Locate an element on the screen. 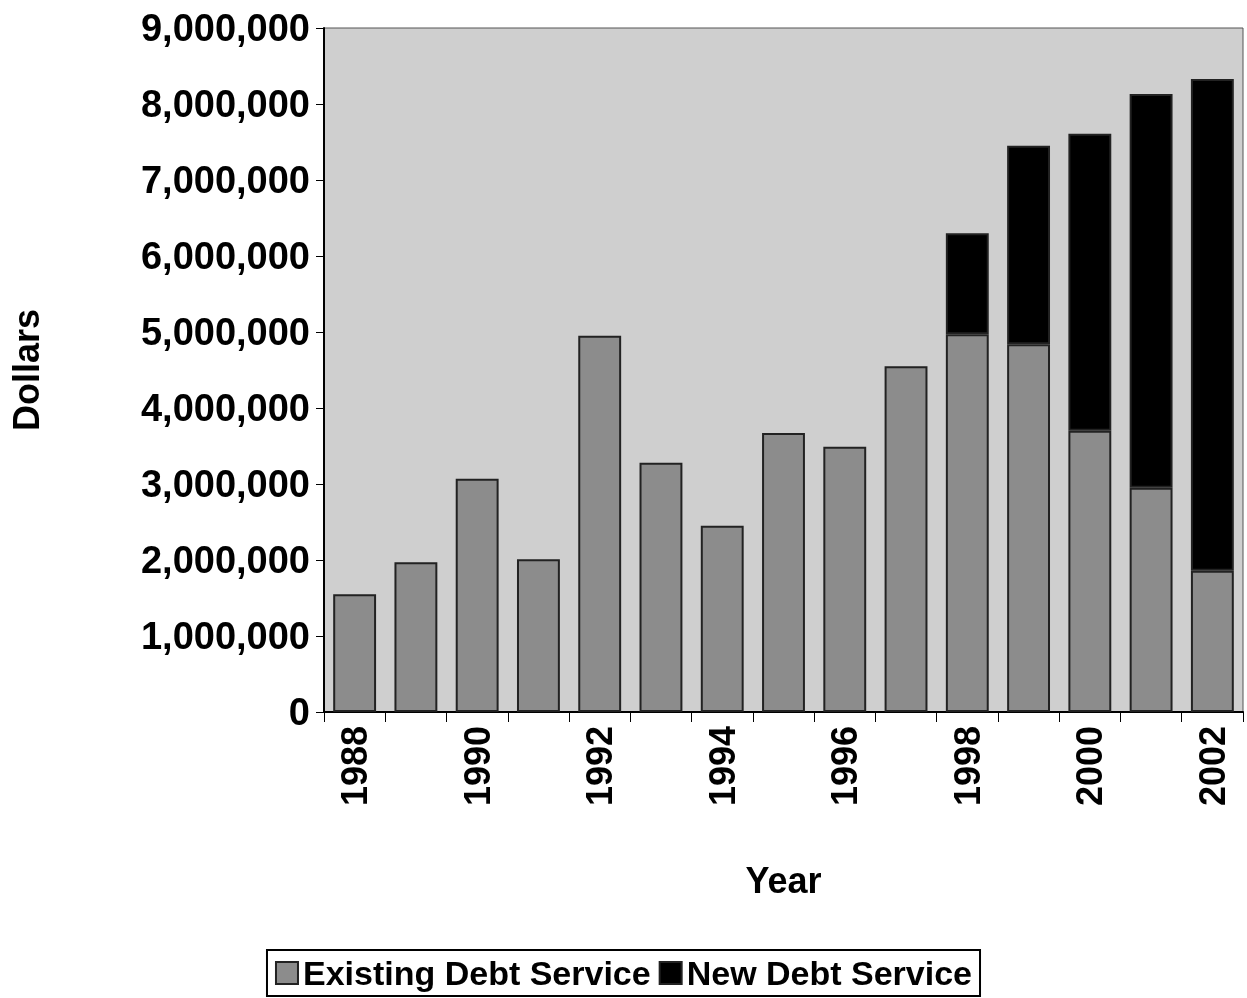 The height and width of the screenshot is (998, 1247). x-tick-label: 1988 is located at coordinates (355, 766).